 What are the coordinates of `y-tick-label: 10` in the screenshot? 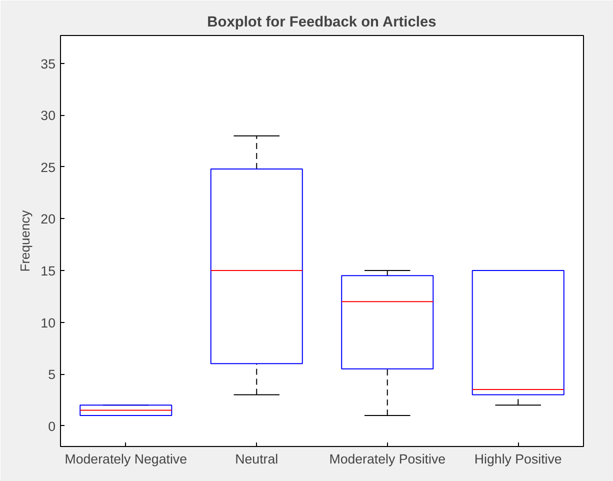 It's located at (48, 322).